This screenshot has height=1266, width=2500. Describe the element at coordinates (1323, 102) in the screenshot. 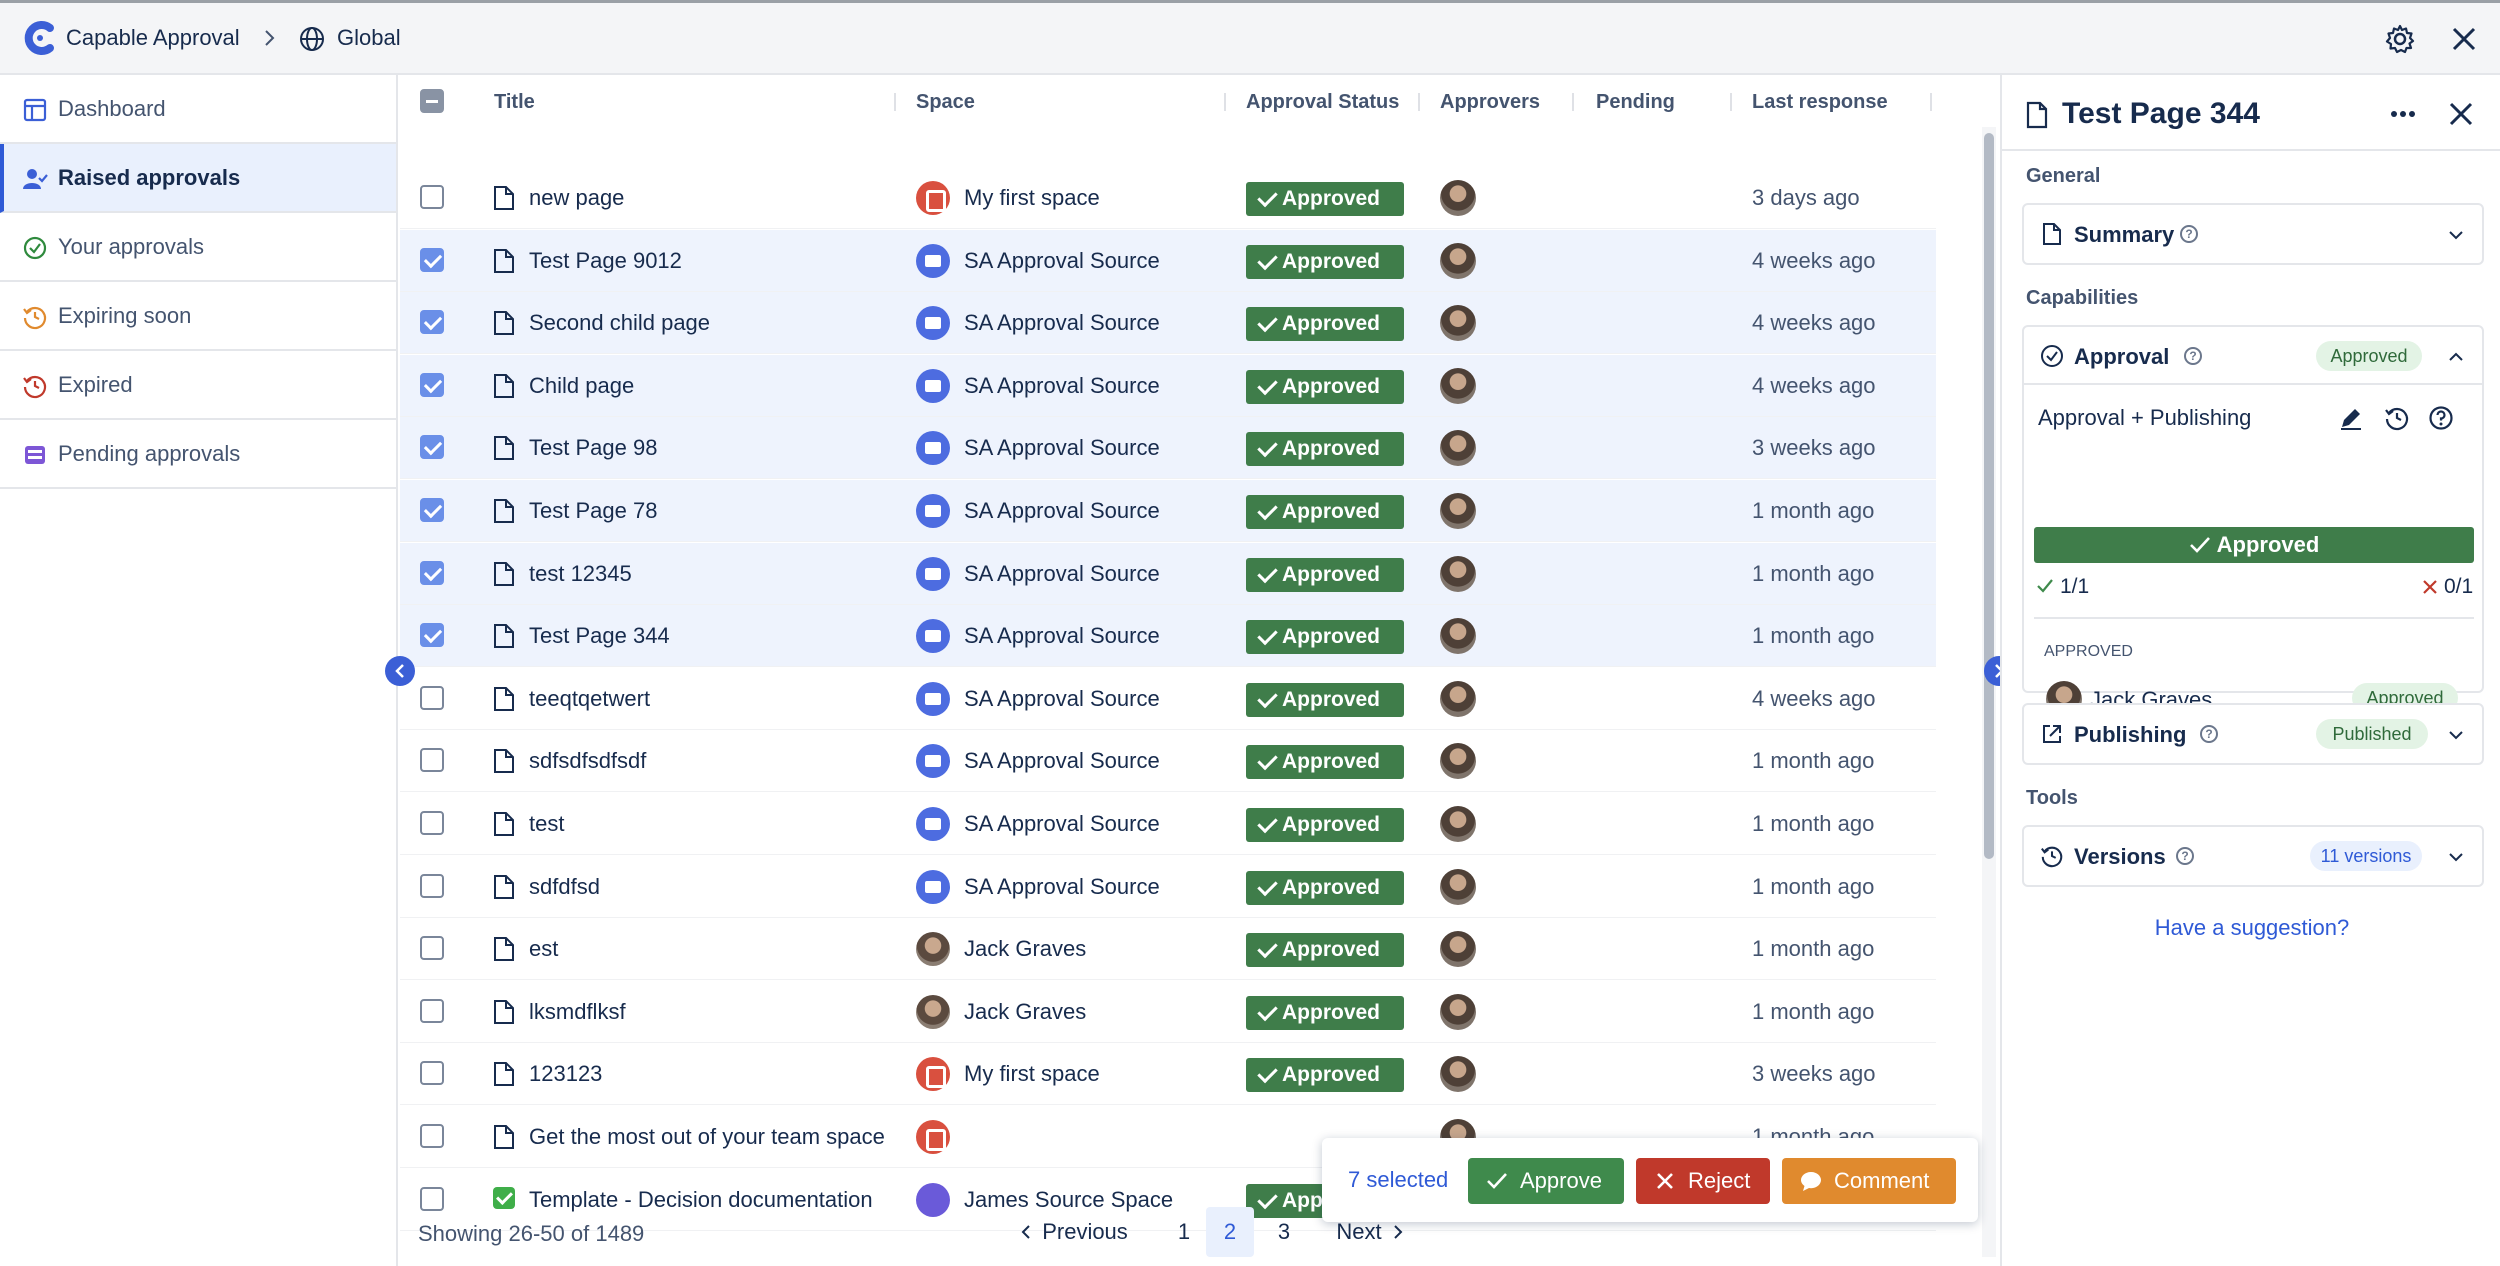

I see `column-approval-status: Approval Status` at that location.